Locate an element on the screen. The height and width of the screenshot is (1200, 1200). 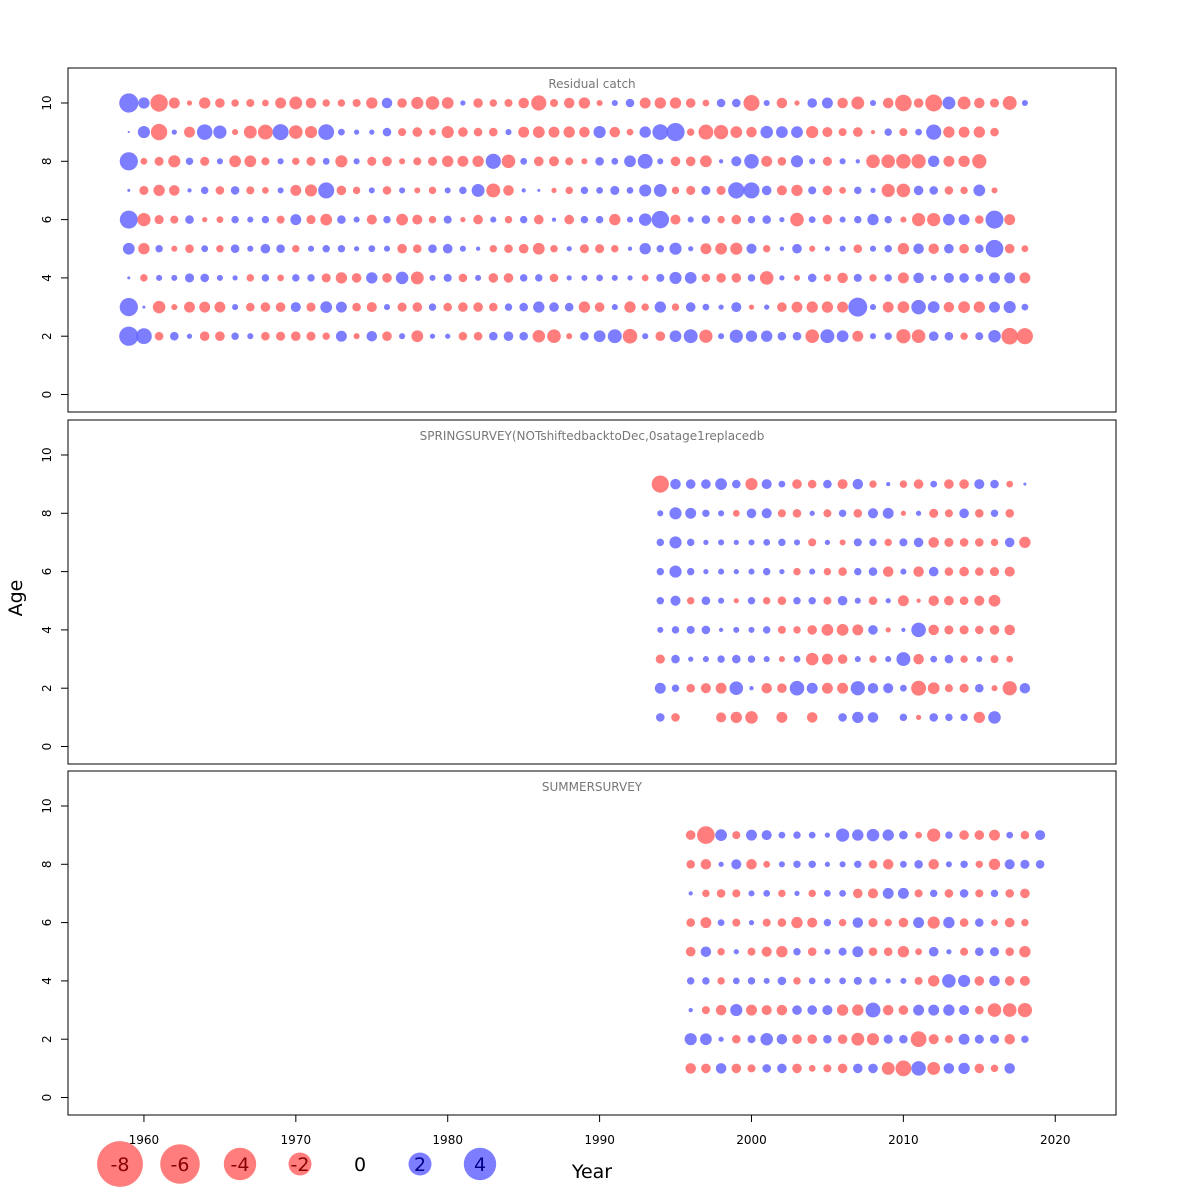
x-tick-label: 1970 is located at coordinates (296, 1140).